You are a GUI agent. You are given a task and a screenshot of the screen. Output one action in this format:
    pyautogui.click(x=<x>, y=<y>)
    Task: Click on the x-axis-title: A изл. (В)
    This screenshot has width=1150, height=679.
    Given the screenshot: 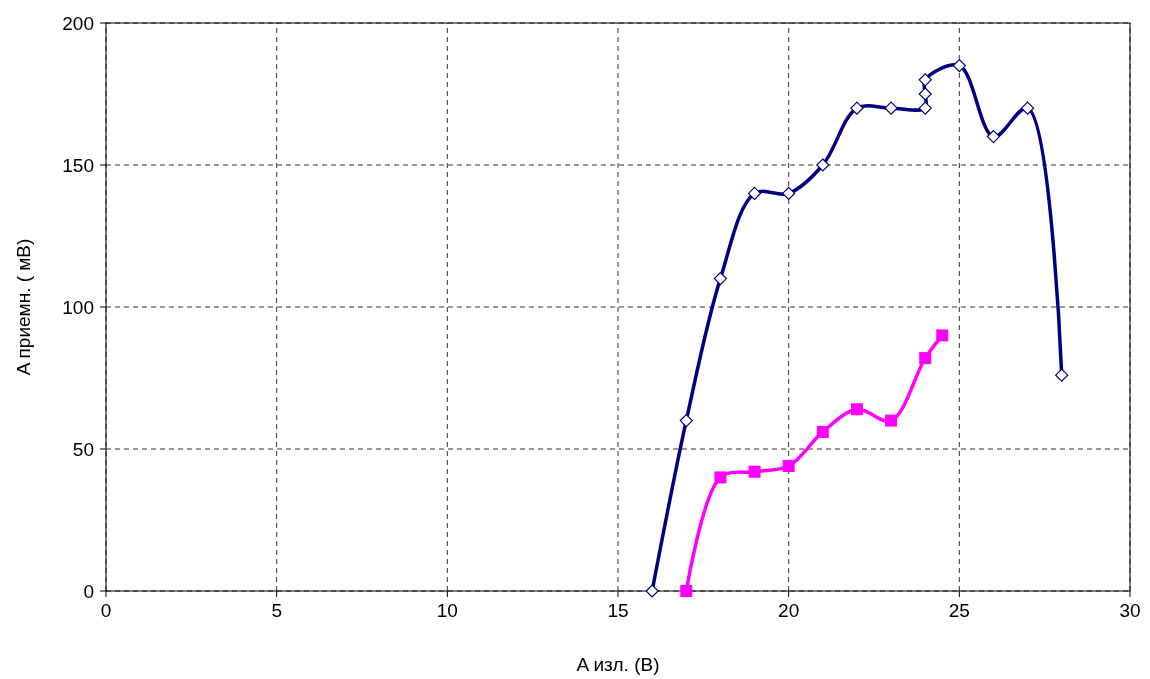 What is the action you would take?
    pyautogui.click(x=618, y=664)
    